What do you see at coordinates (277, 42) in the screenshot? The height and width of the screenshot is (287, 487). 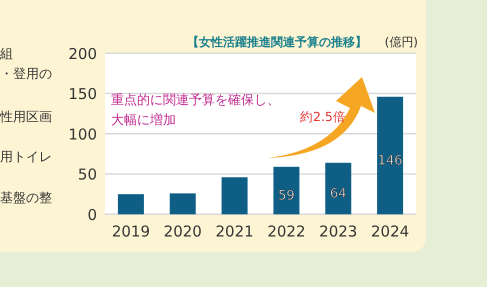 I see `chart-title: 【女性活躍推進関連予算の推移】` at bounding box center [277, 42].